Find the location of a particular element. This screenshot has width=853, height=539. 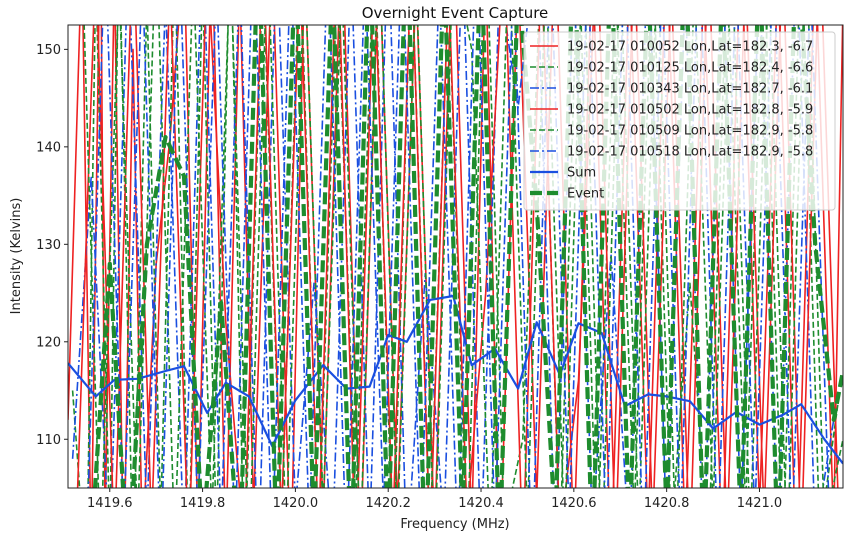

y-tick-label: 110 is located at coordinates (48, 440).